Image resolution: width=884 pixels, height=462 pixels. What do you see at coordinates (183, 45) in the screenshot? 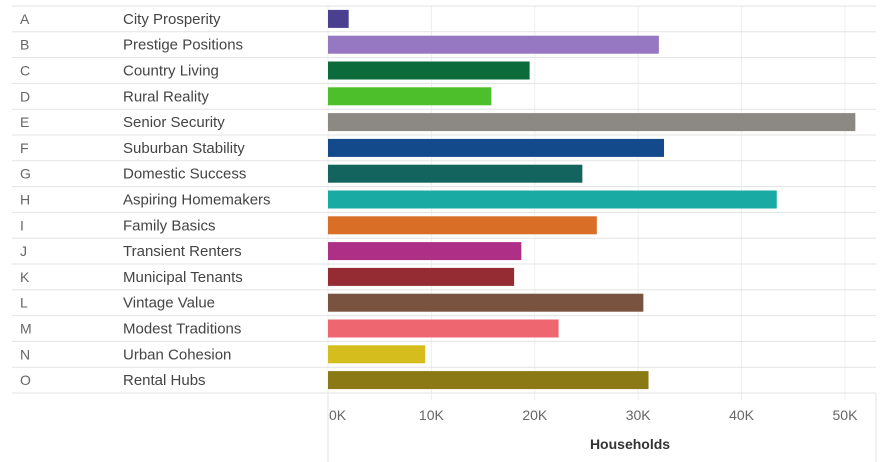
I see `category-label: Prestige Positions` at bounding box center [183, 45].